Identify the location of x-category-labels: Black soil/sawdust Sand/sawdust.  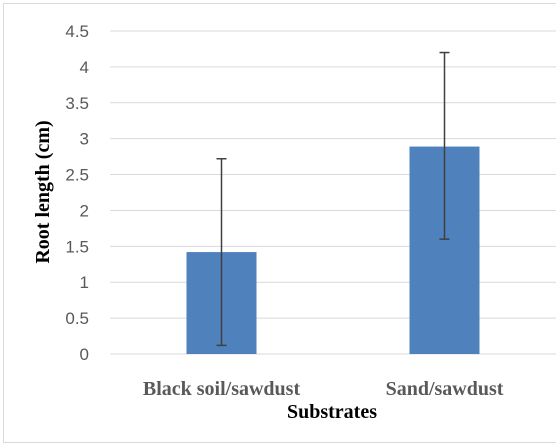
(323, 389).